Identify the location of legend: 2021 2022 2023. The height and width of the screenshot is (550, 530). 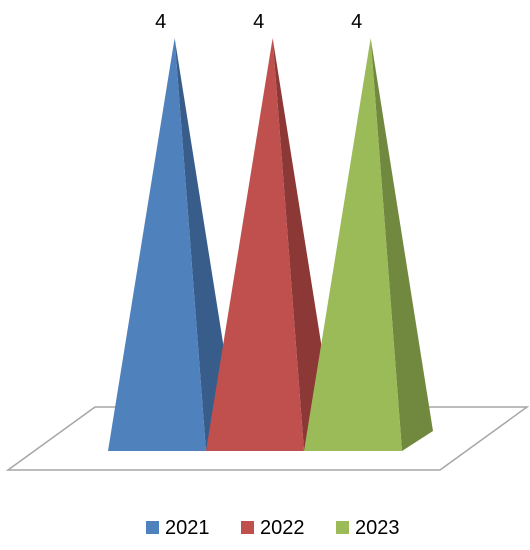
(273, 528).